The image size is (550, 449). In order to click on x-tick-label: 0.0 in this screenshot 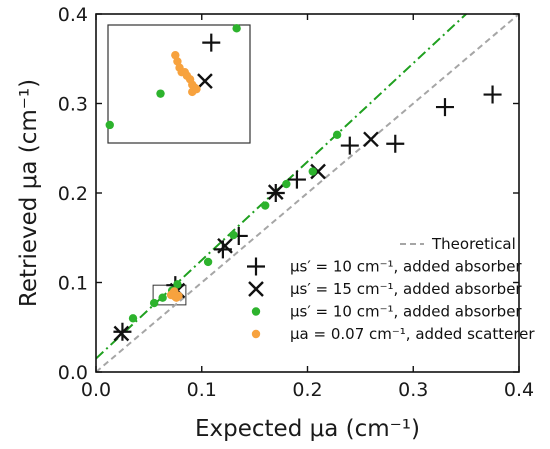, I will do `click(96, 390)`.